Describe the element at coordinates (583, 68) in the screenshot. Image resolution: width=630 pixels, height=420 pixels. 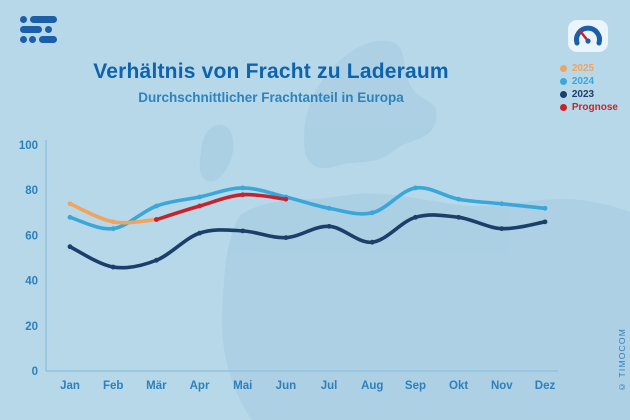
I see `legend-label: 2025` at that location.